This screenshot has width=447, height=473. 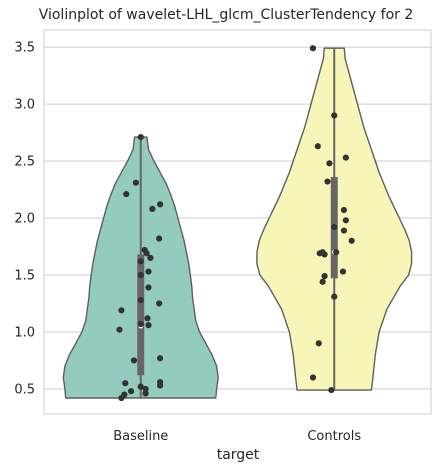 I want to click on y-tick-label: 0.5, so click(x=24, y=389).